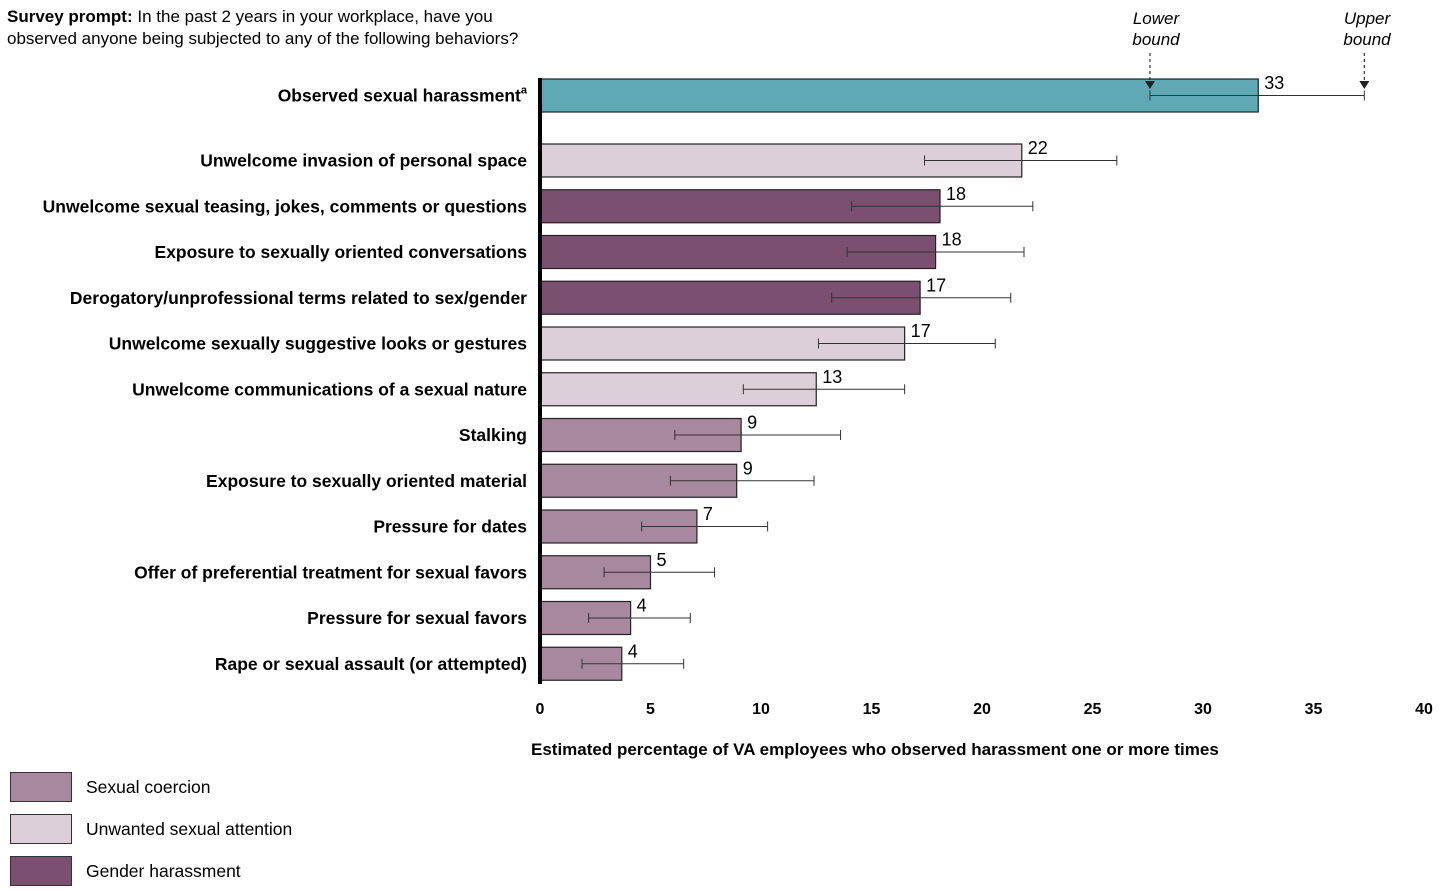  I want to click on category-label: Pressure for sexual favors, so click(417, 618).